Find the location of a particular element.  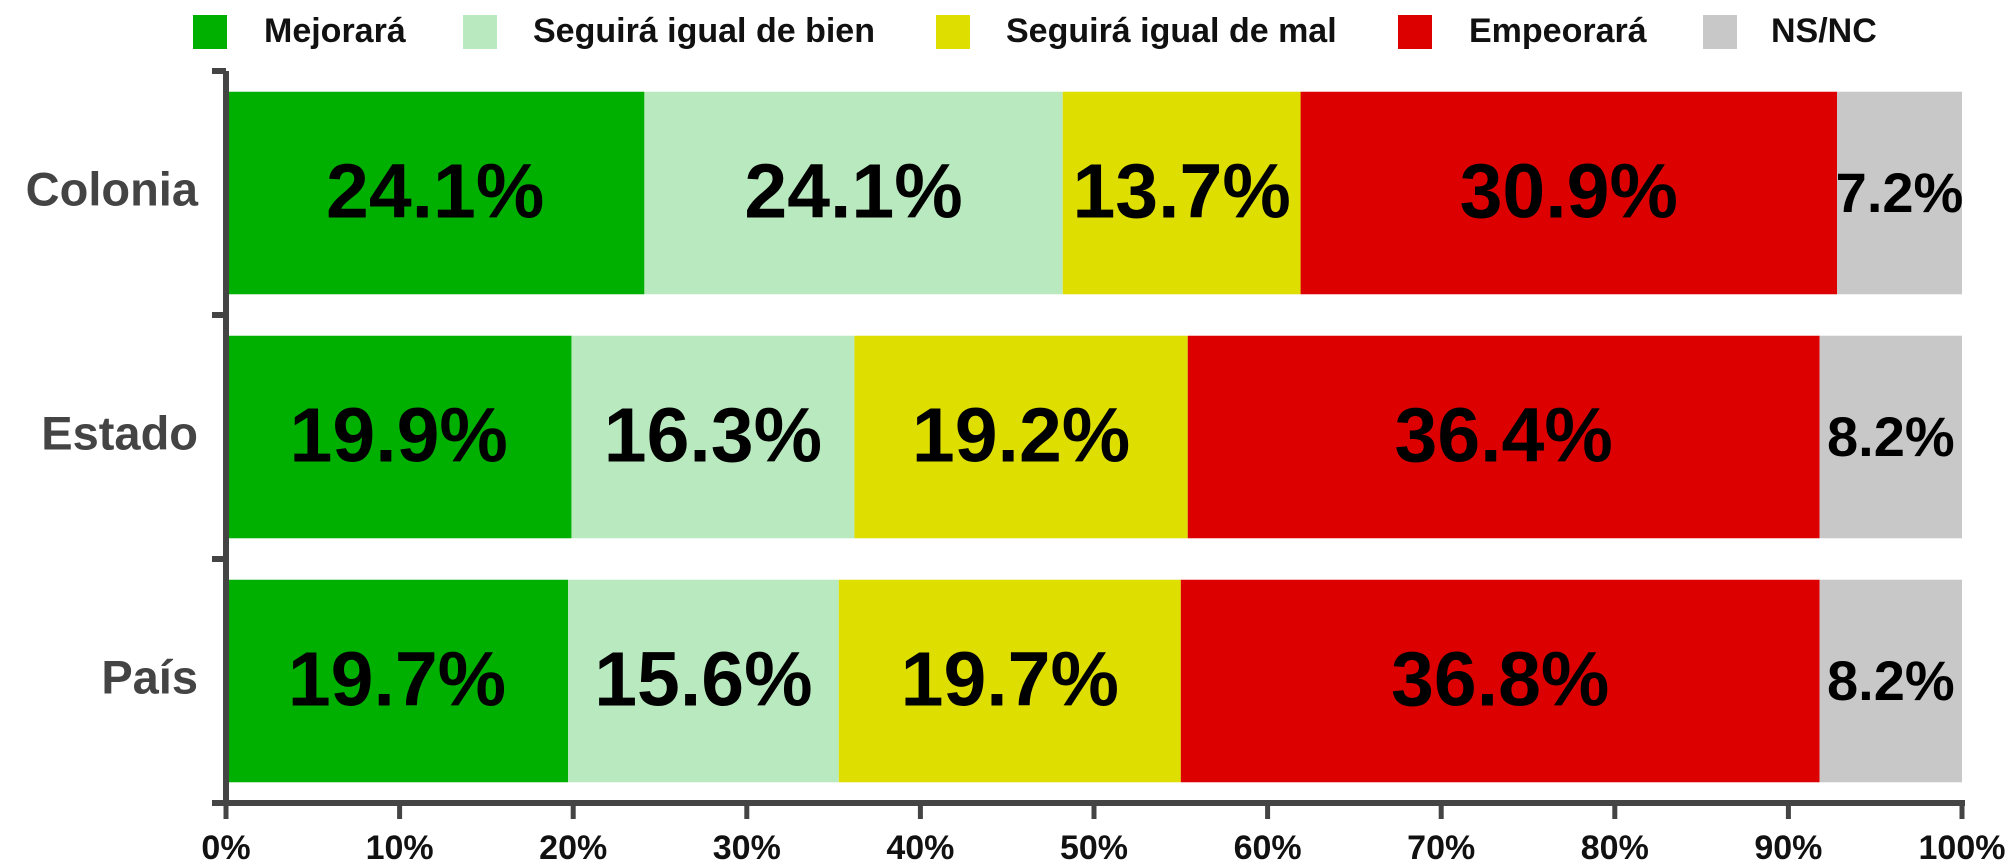

data-label: 36.8% is located at coordinates (1500, 679).